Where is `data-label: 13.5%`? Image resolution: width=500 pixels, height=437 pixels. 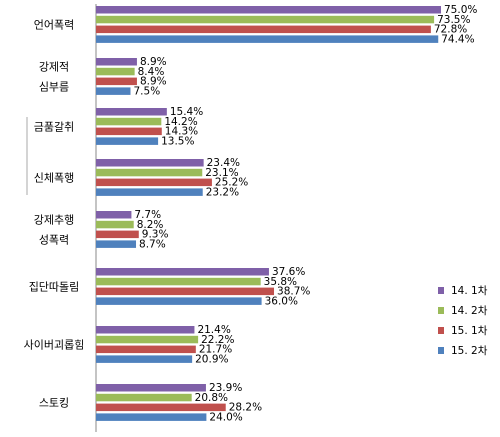
data-label: 13.5% is located at coordinates (177, 141).